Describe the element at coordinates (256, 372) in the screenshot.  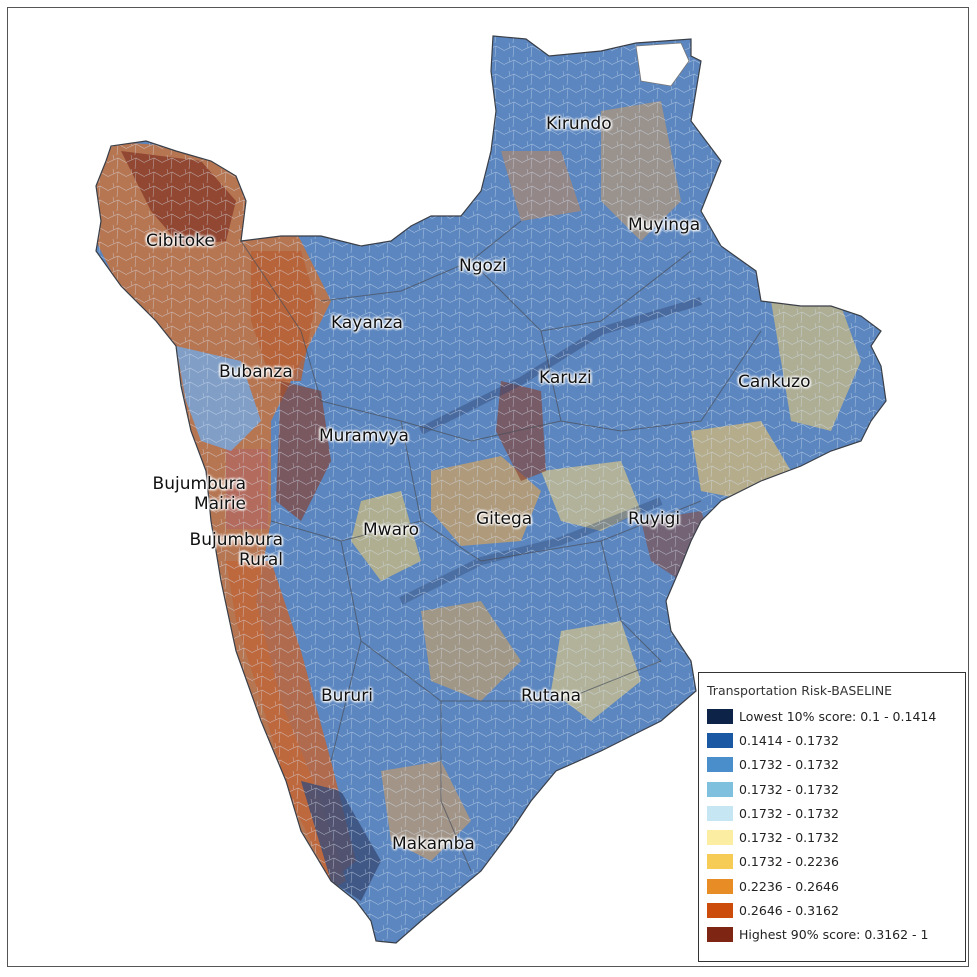
I see `label-bubanza: Bubanza` at that location.